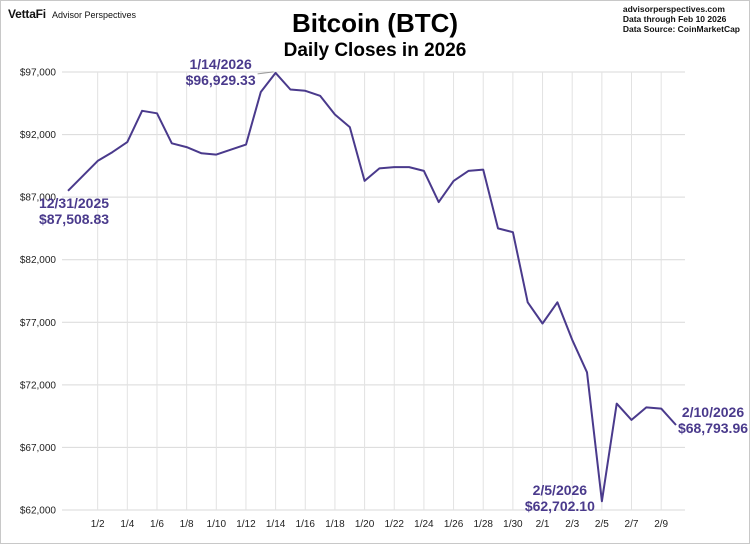  Describe the element at coordinates (246, 524) in the screenshot. I see `x-tick-label: 1/12` at that location.